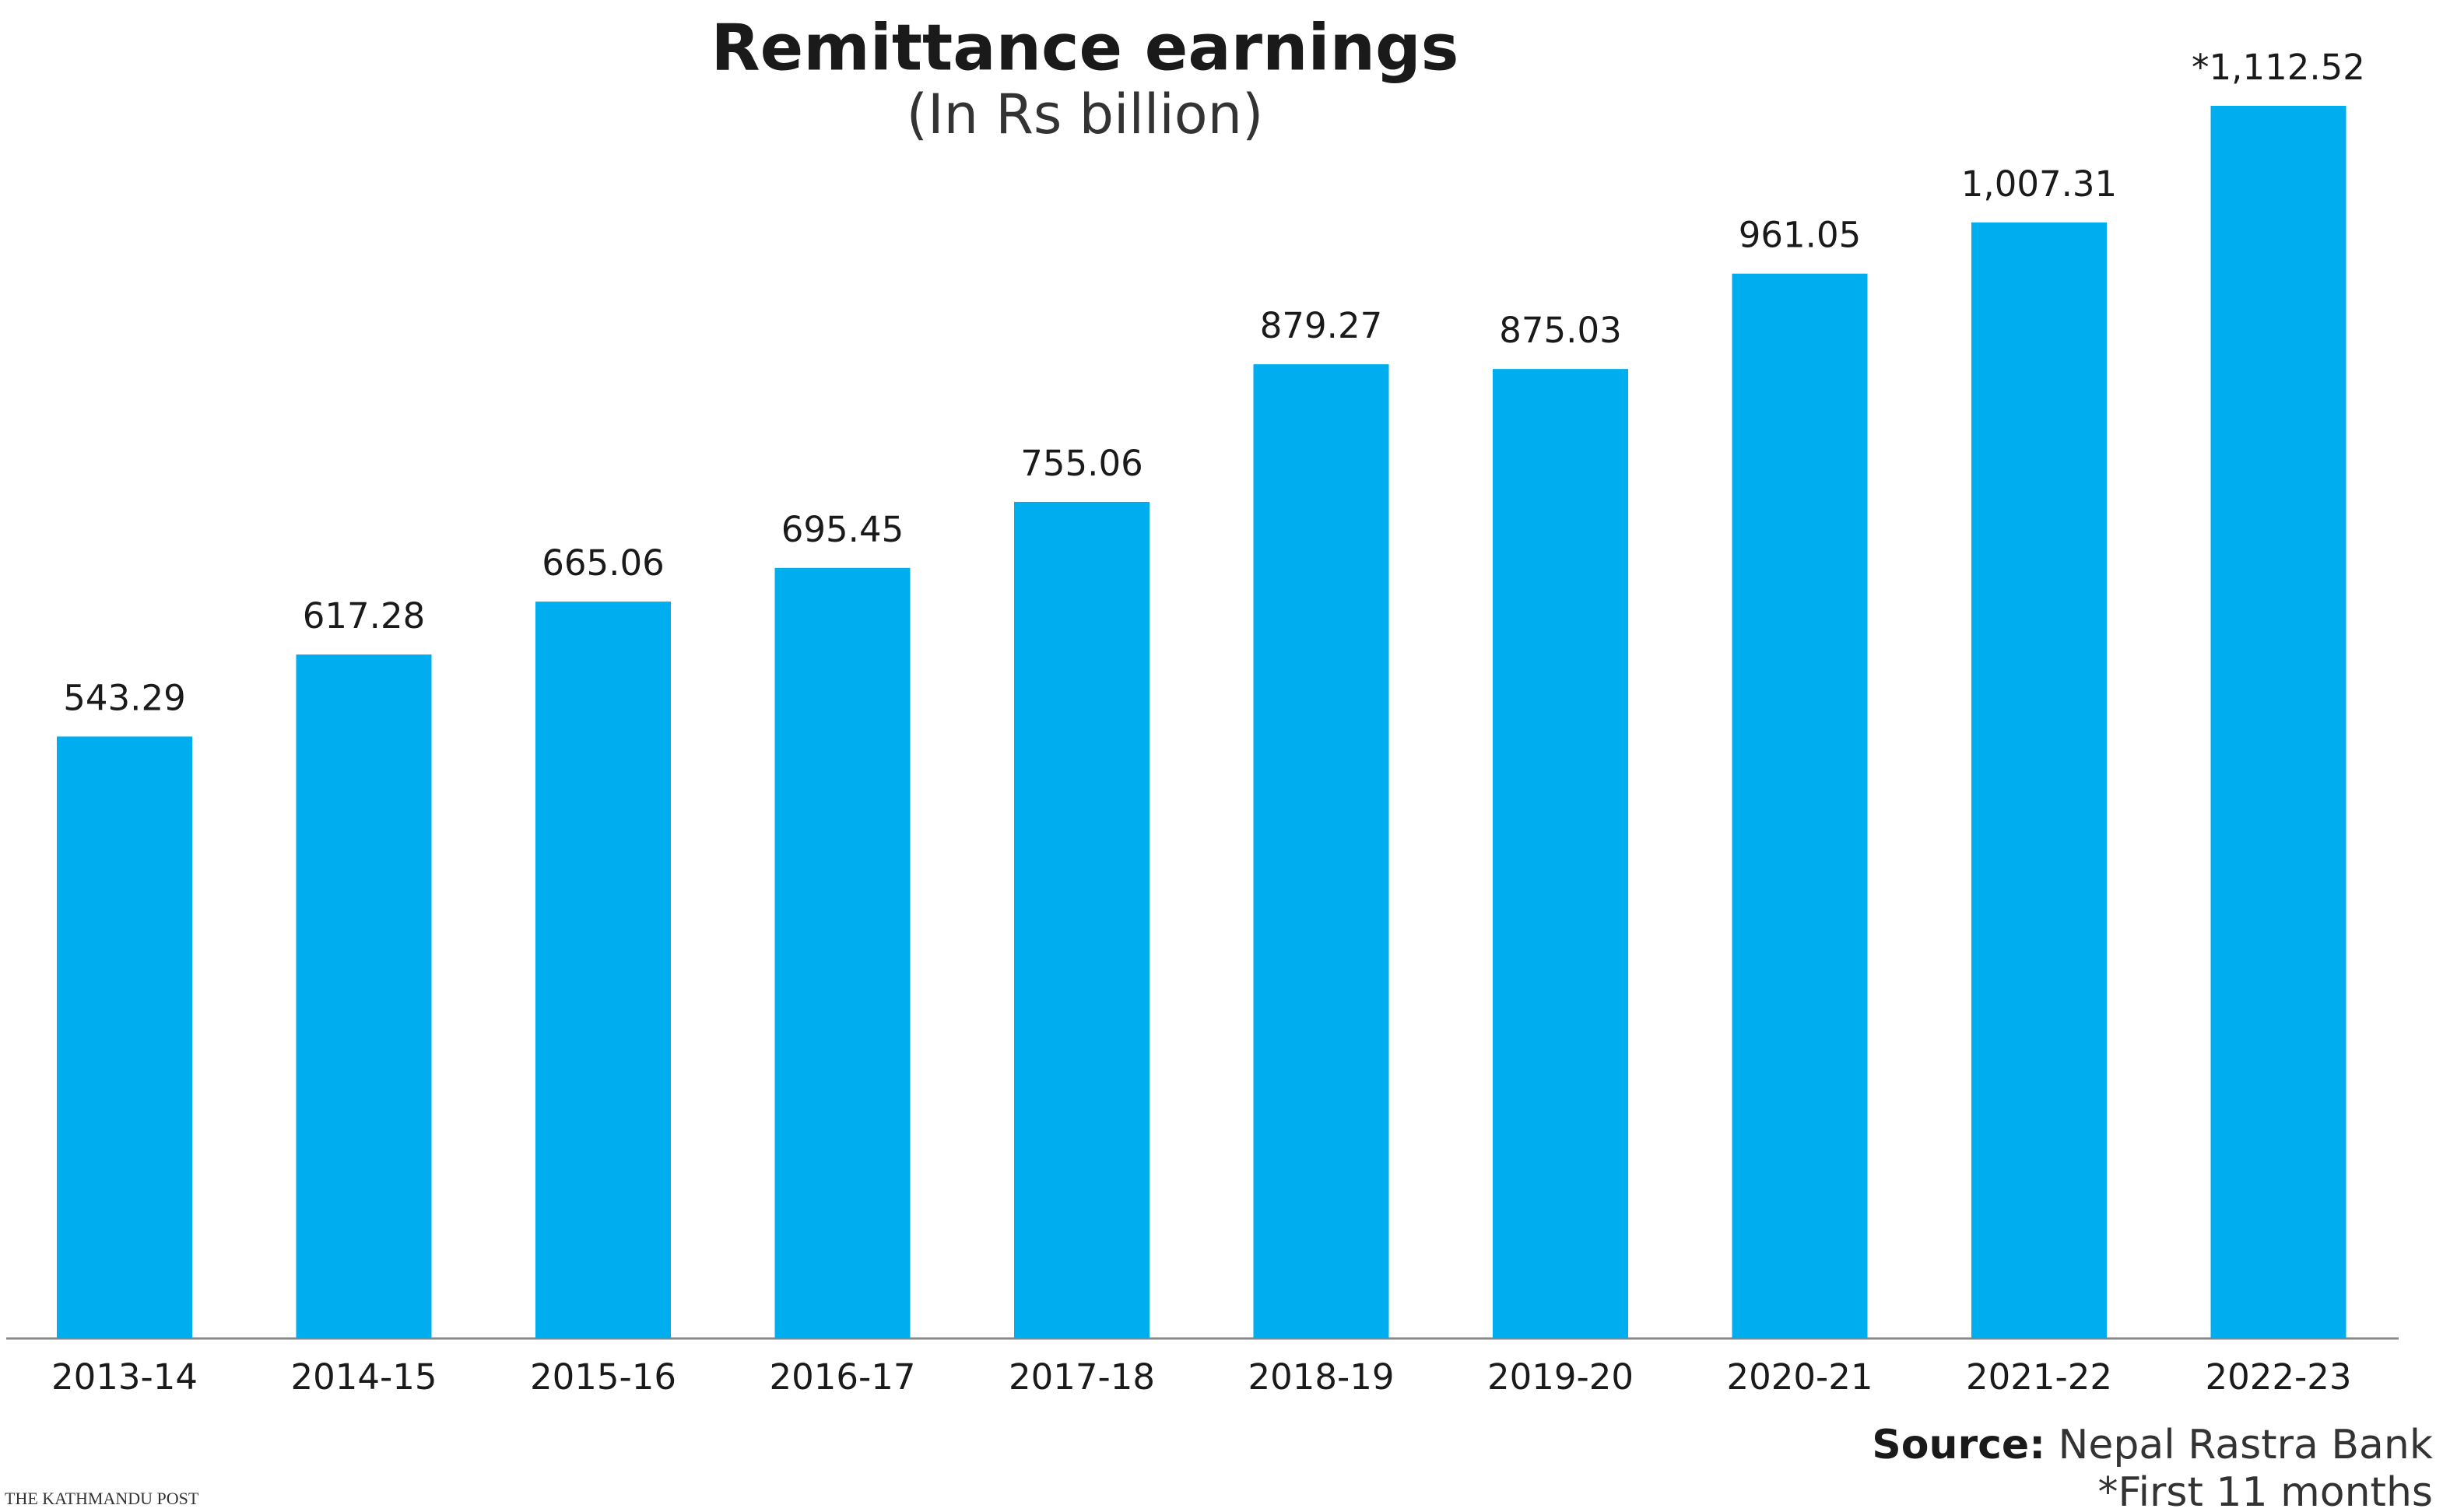  What do you see at coordinates (1321, 325) in the screenshot?
I see `value-label: 879.27` at bounding box center [1321, 325].